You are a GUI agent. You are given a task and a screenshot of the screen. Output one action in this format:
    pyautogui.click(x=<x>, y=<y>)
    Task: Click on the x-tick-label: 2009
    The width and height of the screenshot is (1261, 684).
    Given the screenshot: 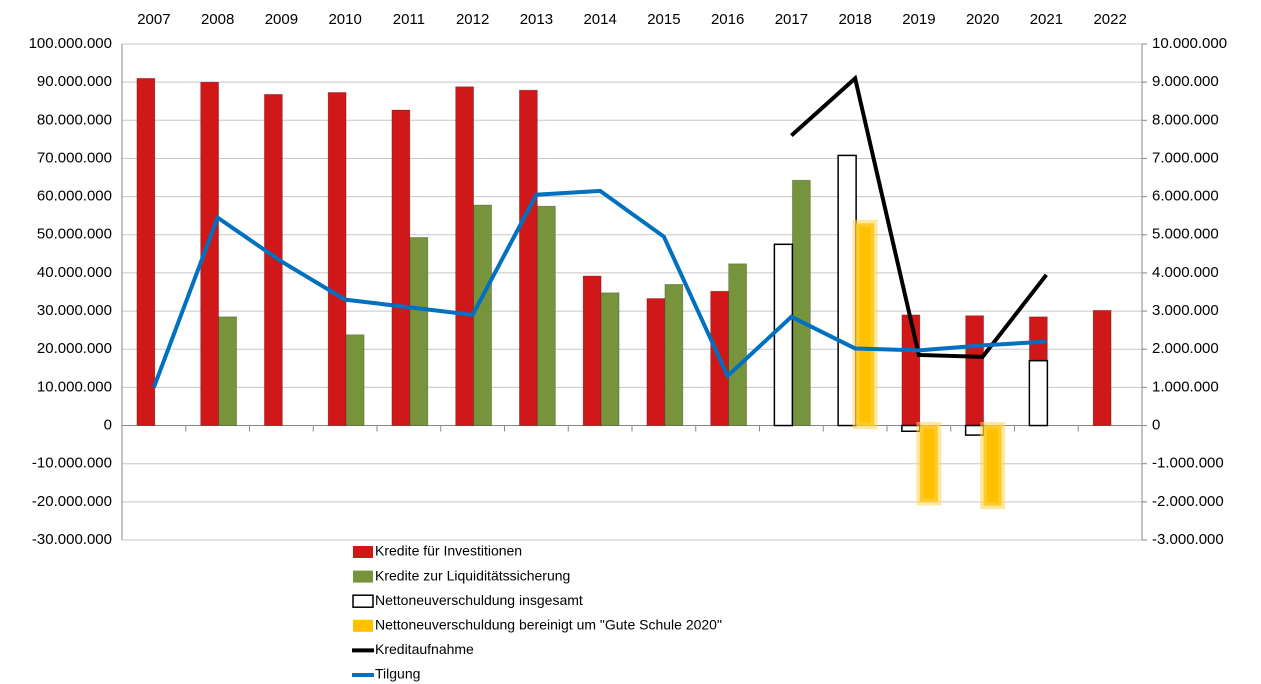 What is the action you would take?
    pyautogui.click(x=281, y=19)
    